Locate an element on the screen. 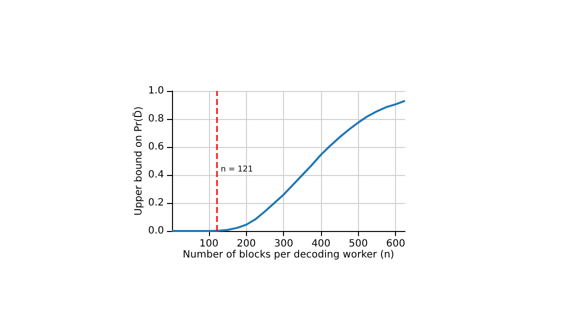  x-axis-title: Number of blocks per decoding worker (n) is located at coordinates (288, 254).